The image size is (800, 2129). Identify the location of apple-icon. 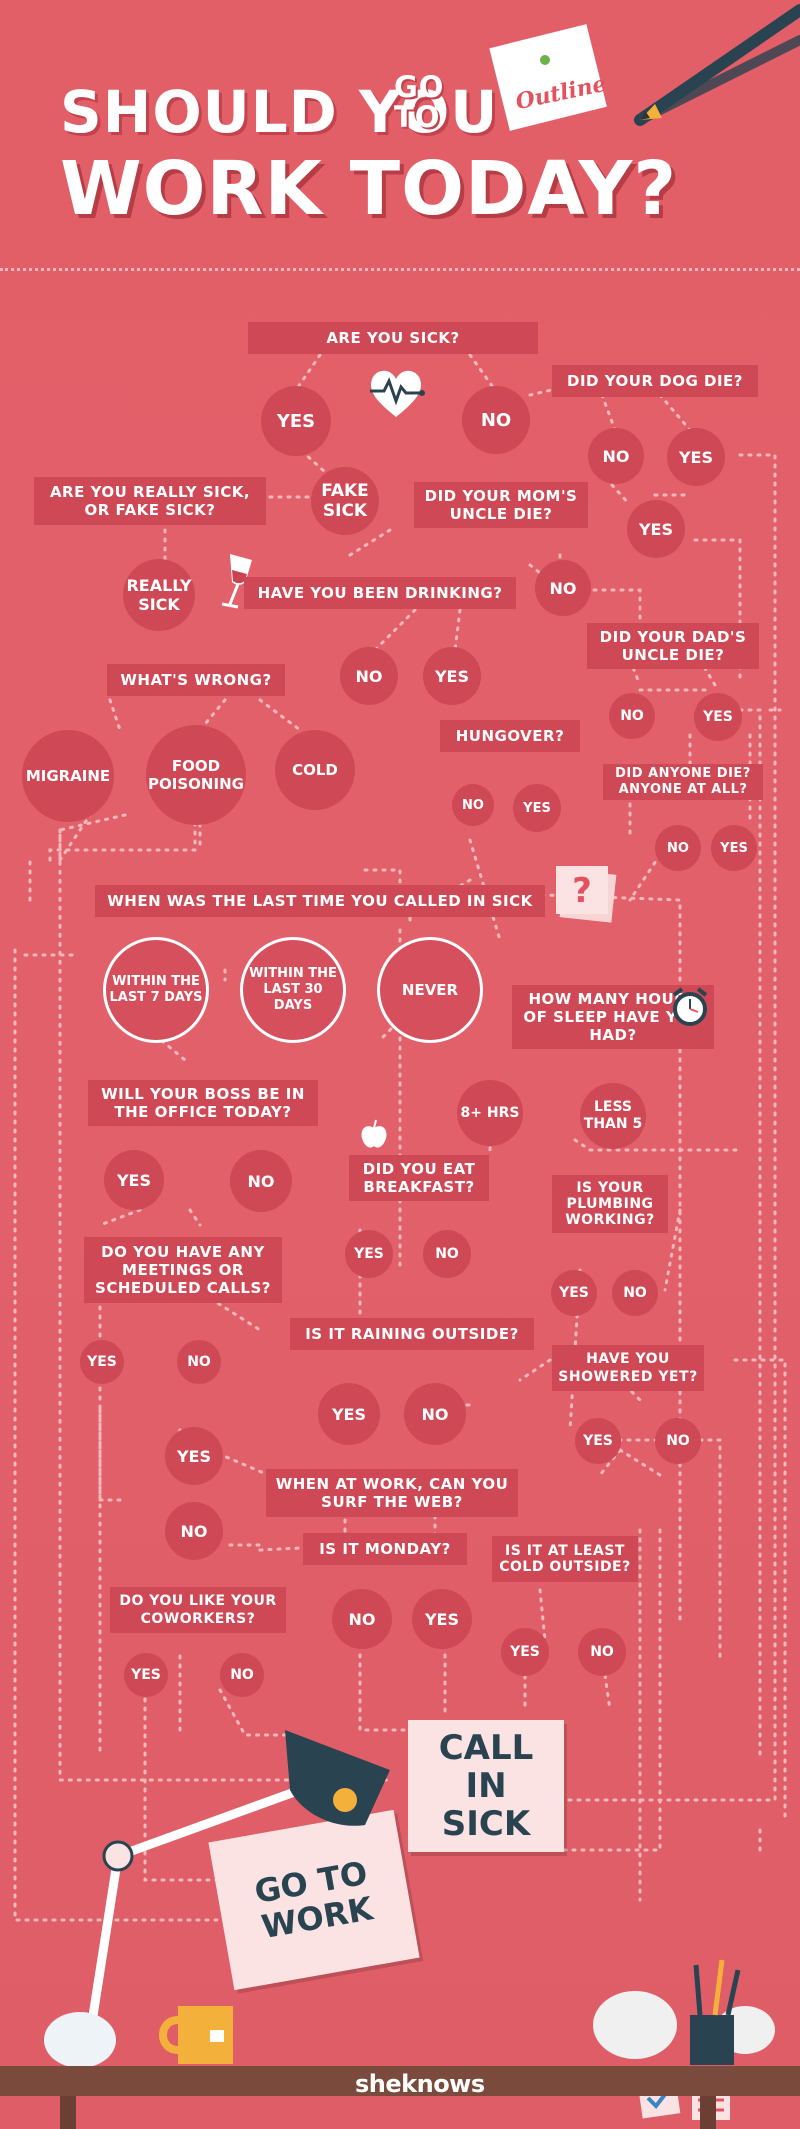
(374, 1134).